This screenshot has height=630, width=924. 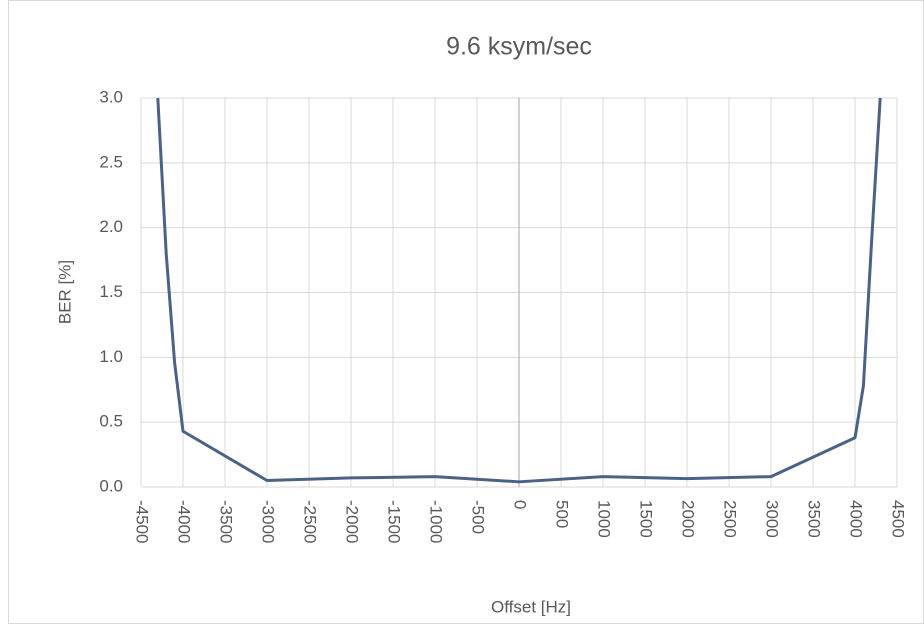 I want to click on x-tick-label: -4500, so click(x=142, y=521).